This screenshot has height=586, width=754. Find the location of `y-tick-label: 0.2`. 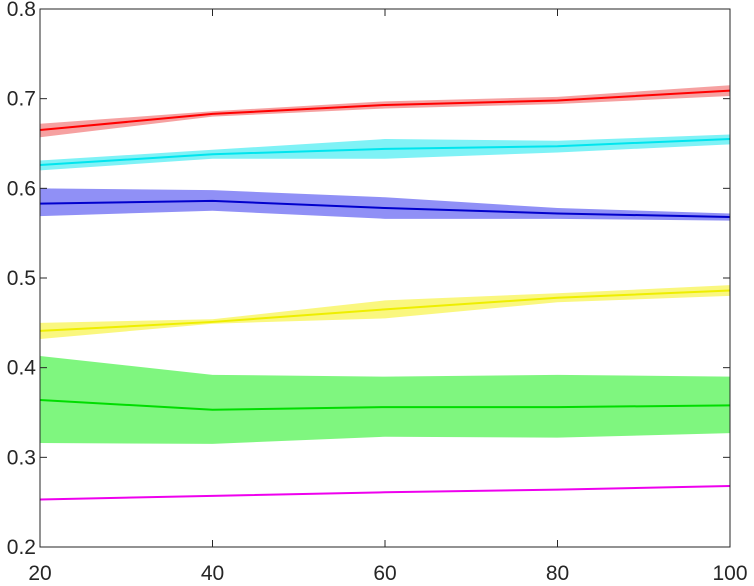

y-tick-label: 0.2 is located at coordinates (21, 547).